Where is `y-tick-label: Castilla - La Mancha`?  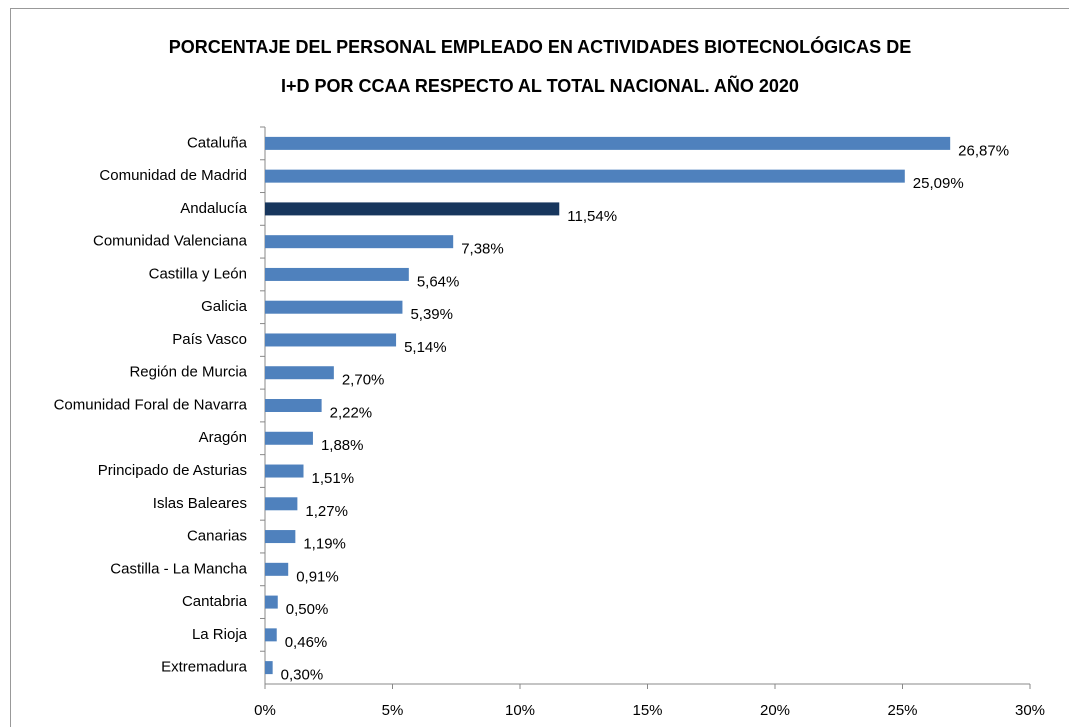 y-tick-label: Castilla - La Mancha is located at coordinates (178, 568).